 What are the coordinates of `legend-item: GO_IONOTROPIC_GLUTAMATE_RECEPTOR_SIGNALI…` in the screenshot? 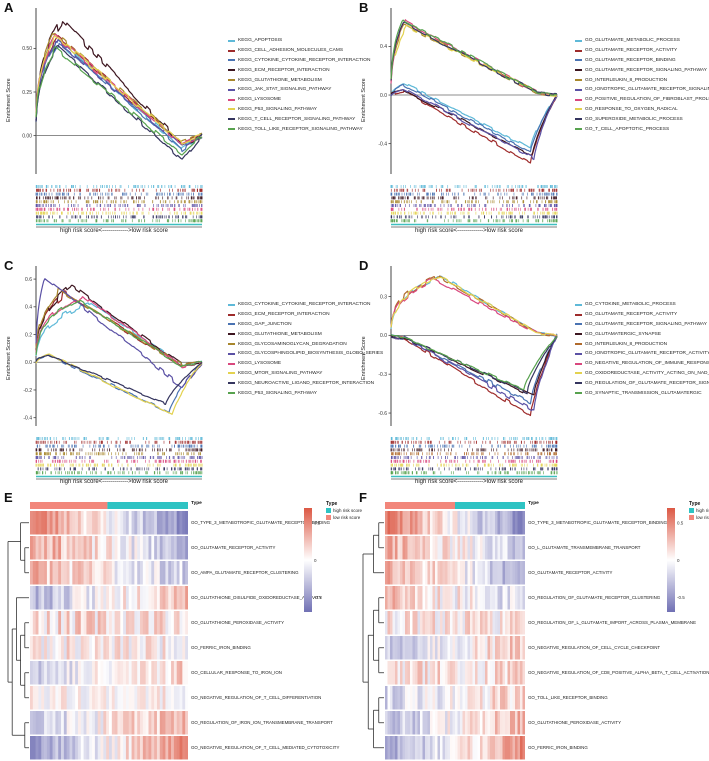 It's located at (642, 90).